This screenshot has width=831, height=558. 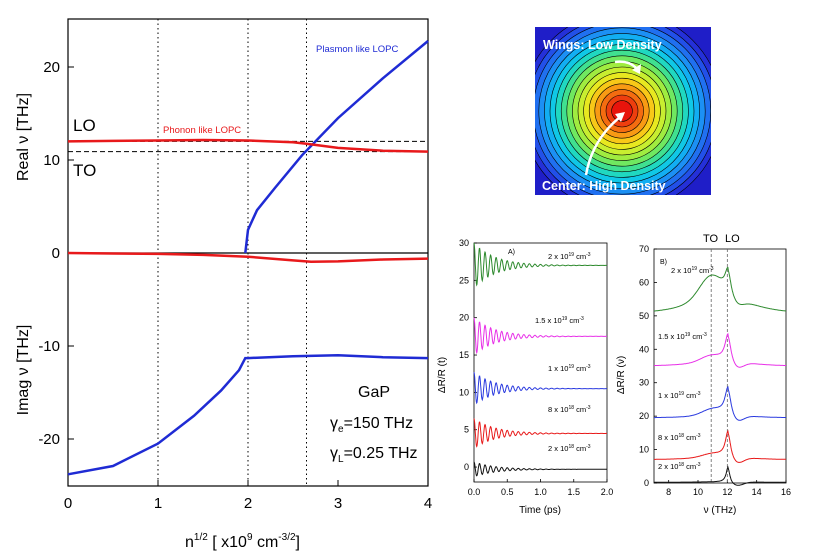 I want to click on imag-phonon-curve, so click(x=248, y=257).